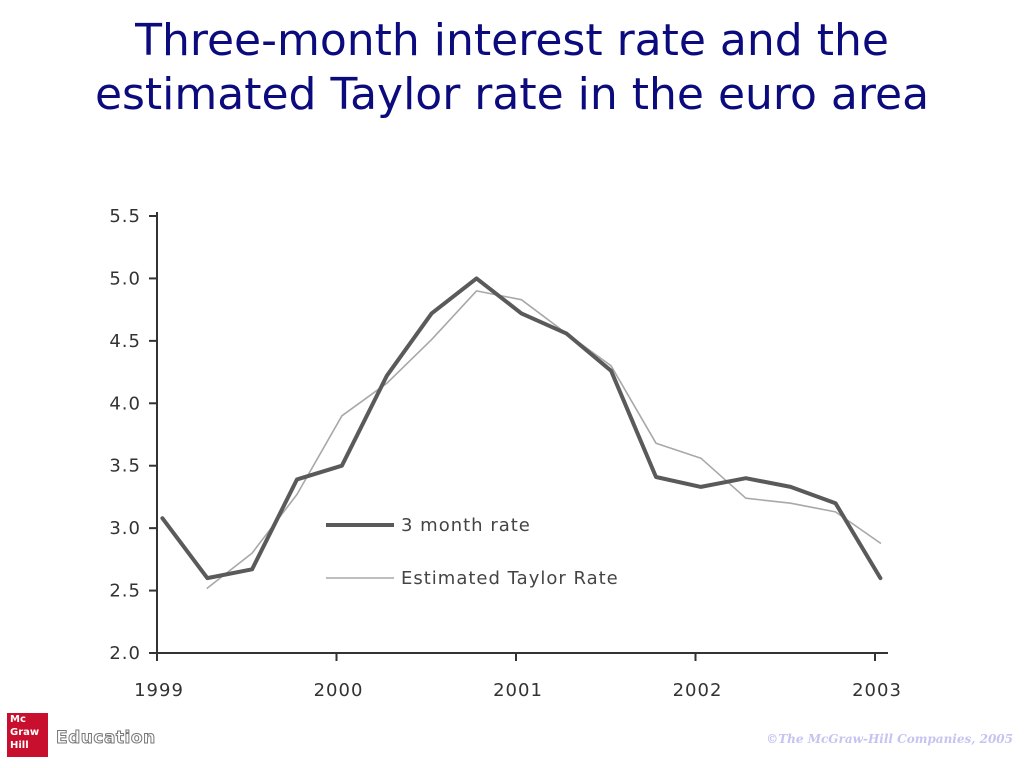  Describe the element at coordinates (125, 278) in the screenshot. I see `y-tick-label: 5.0` at that location.